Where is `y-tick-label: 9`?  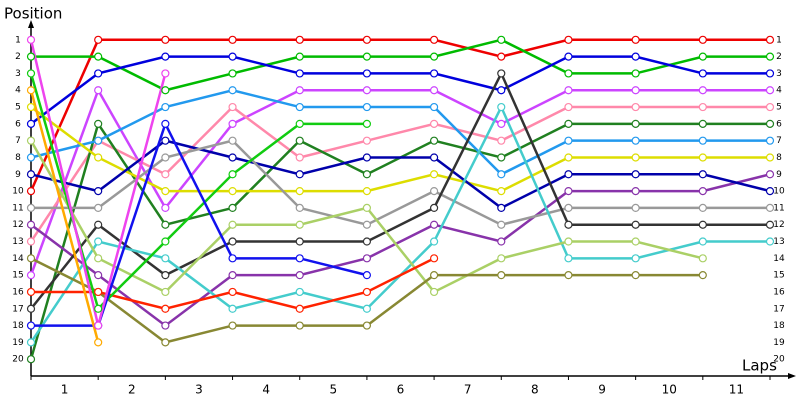
y-tick-label: 9 is located at coordinates (18, 175).